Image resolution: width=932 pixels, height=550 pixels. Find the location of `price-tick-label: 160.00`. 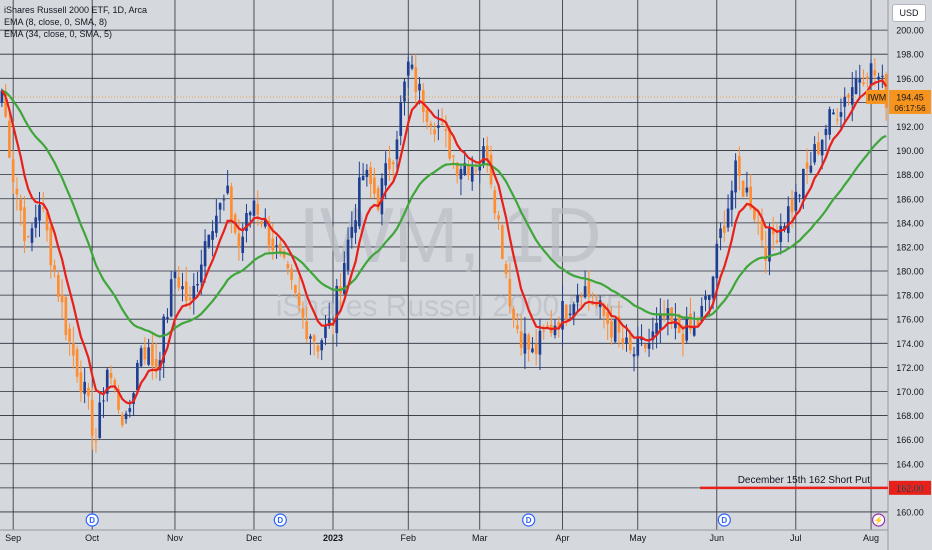

price-tick-label: 160.00 is located at coordinates (910, 512).